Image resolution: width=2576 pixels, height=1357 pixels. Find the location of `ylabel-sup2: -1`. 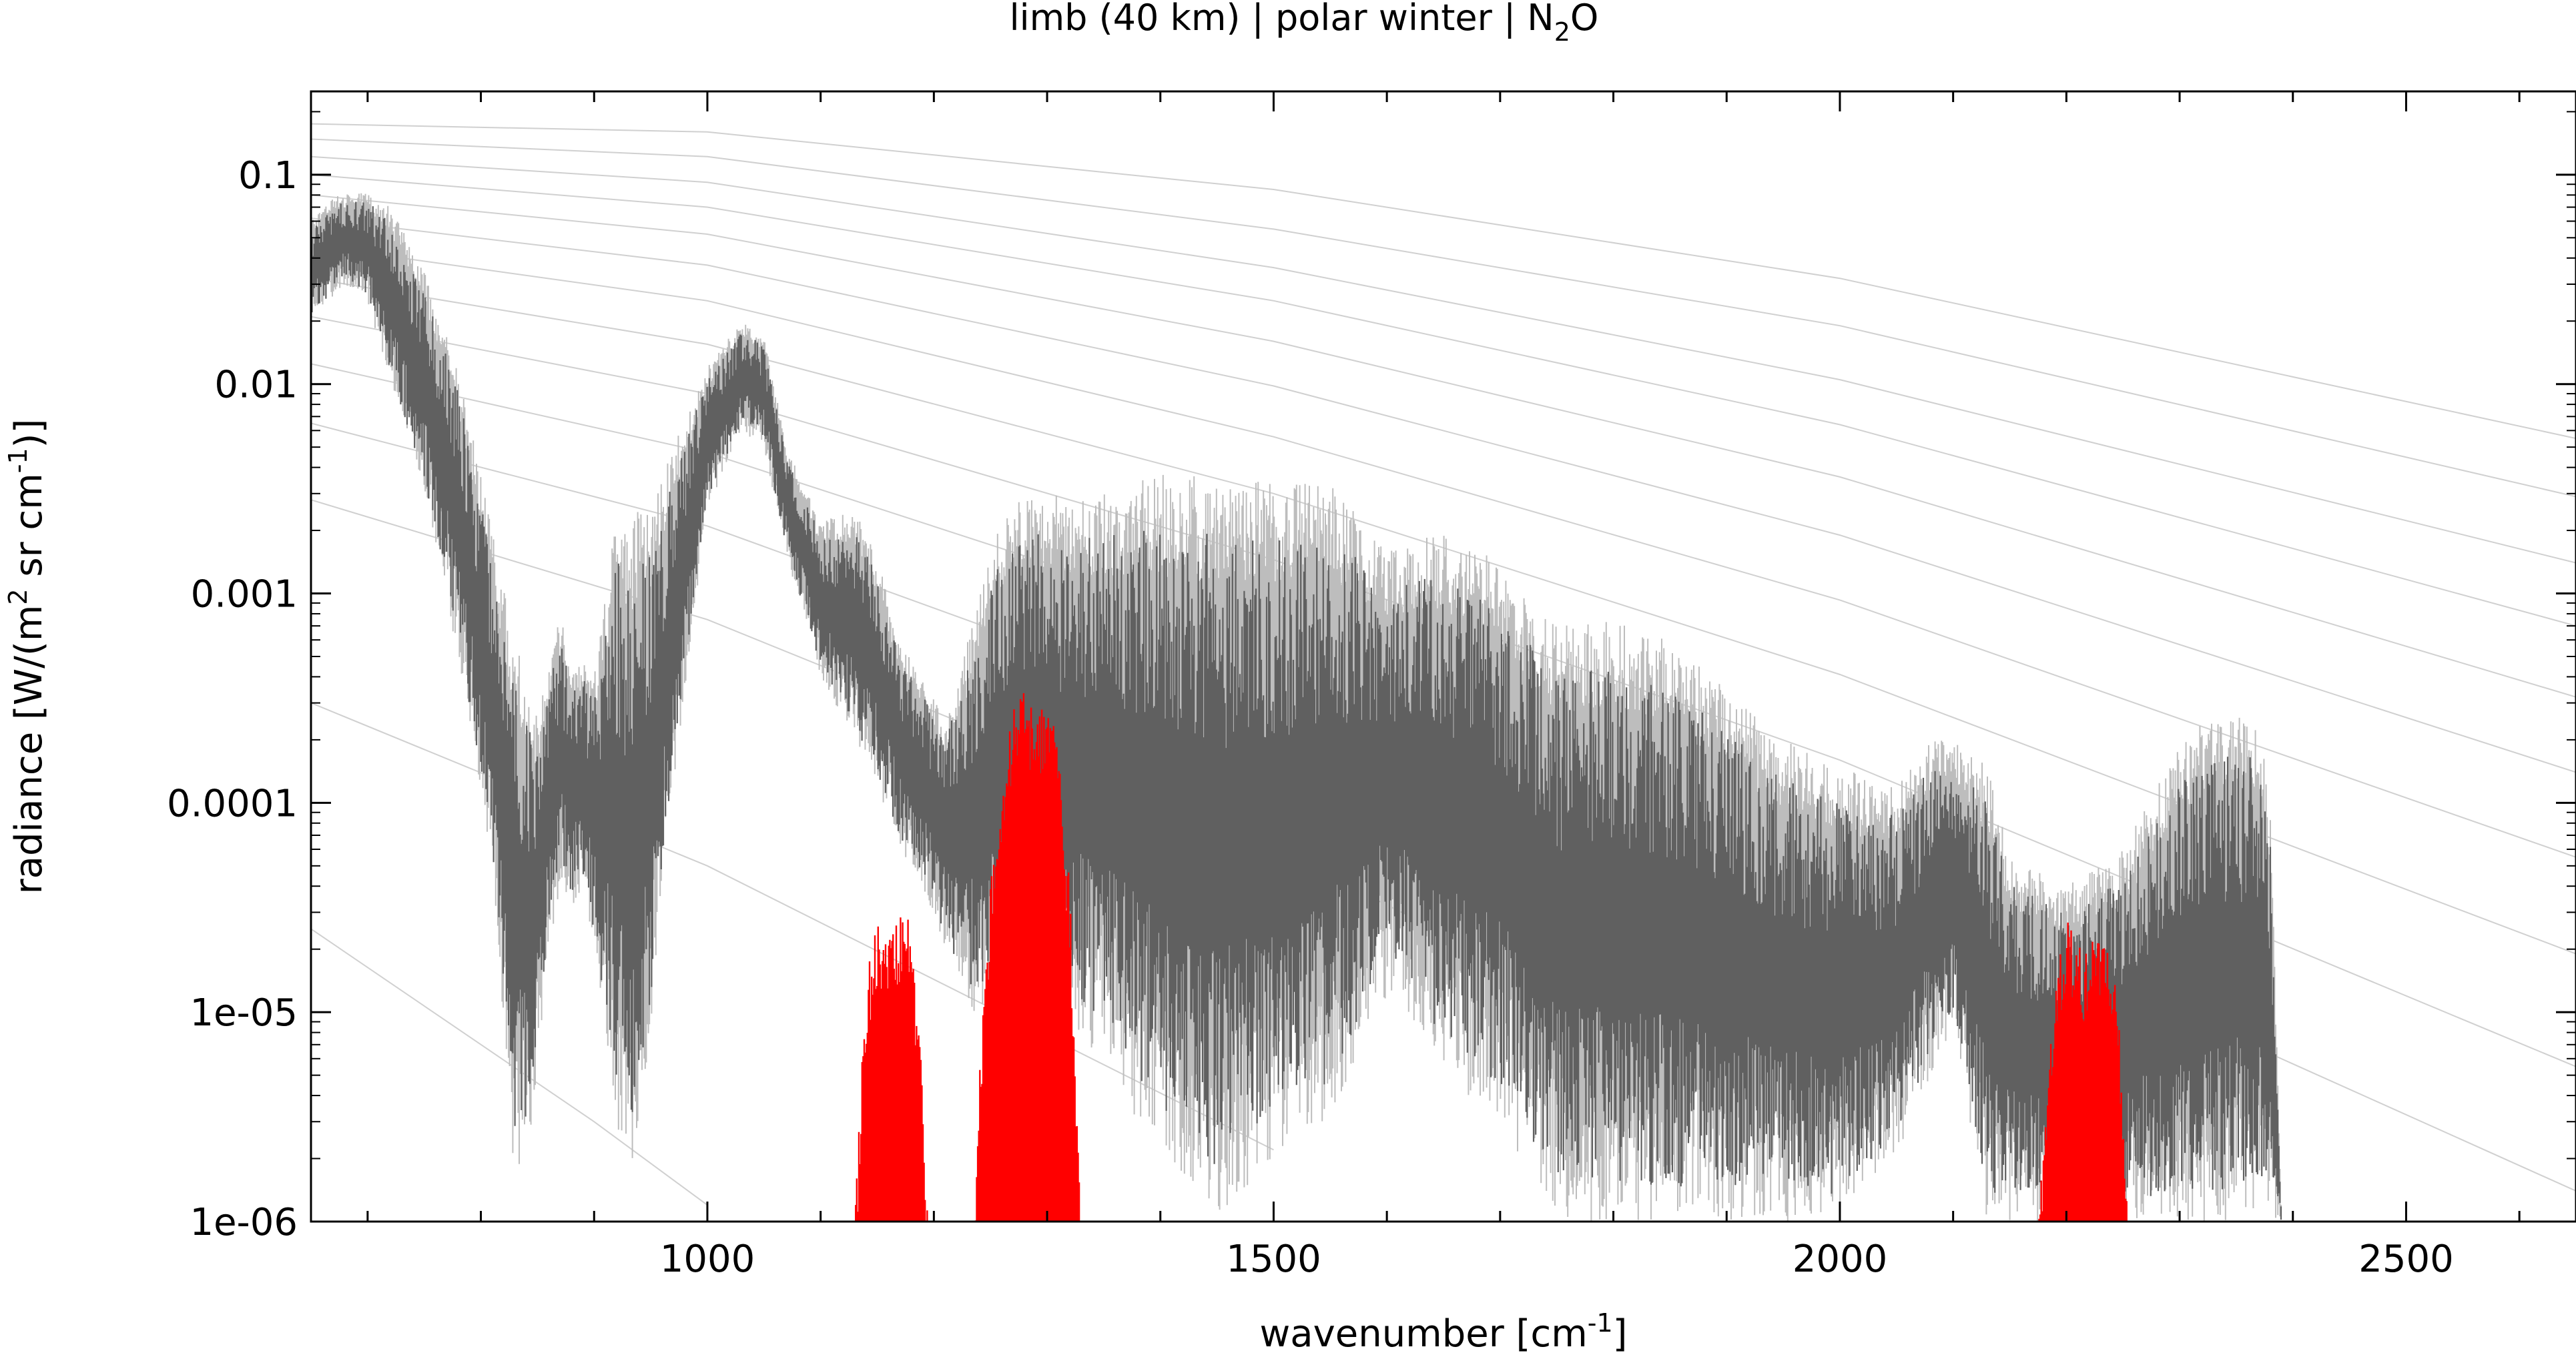

ylabel-sup2: -1 is located at coordinates (18, 460).